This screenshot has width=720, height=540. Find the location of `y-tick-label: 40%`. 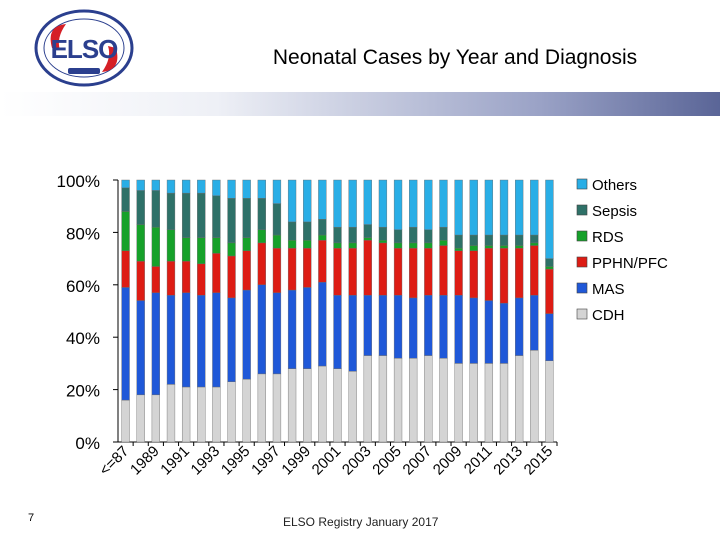

y-tick-label: 40% is located at coordinates (83, 338).